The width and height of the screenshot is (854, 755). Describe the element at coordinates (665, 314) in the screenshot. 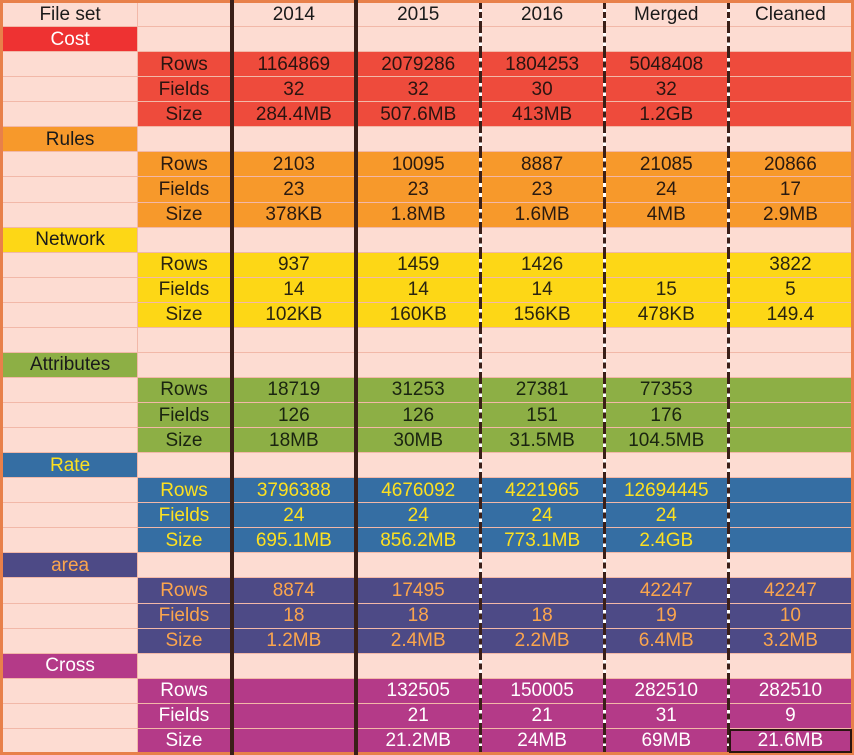

I see `metric-value: 478KB` at that location.